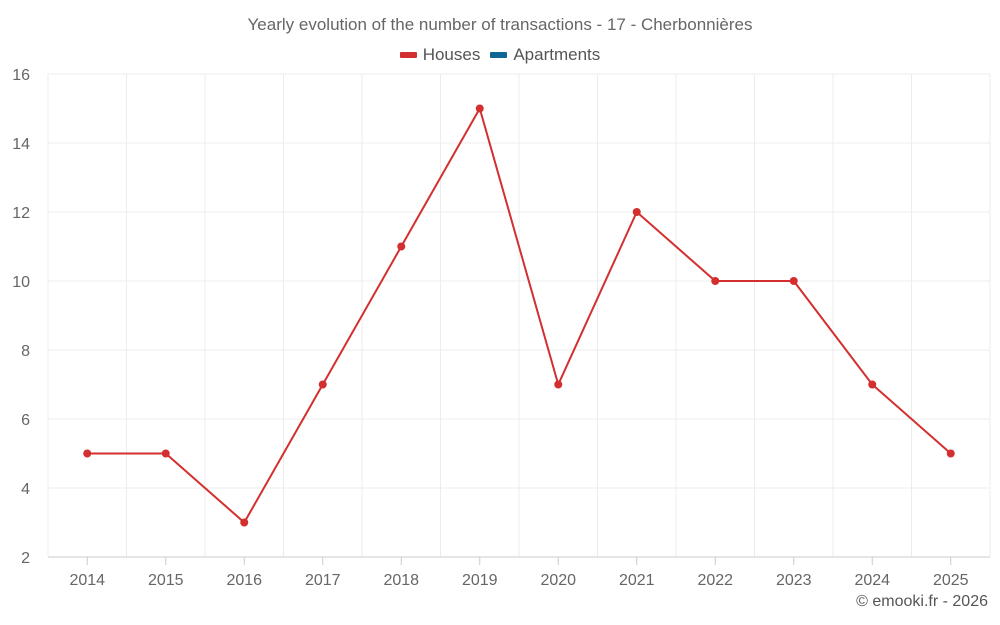  What do you see at coordinates (558, 580) in the screenshot?
I see `x-tick-label: 2020` at bounding box center [558, 580].